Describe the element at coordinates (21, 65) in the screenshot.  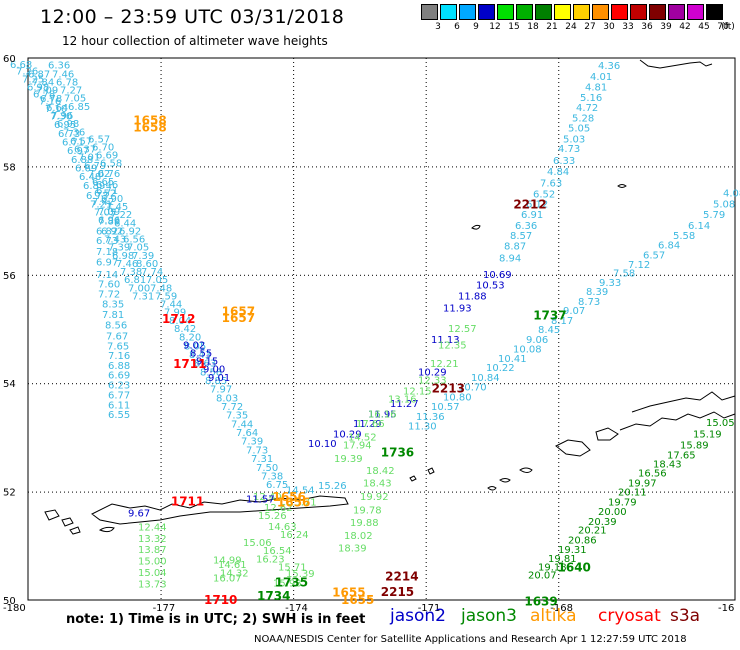
I see `wave-height-label: 6.68` at that location.